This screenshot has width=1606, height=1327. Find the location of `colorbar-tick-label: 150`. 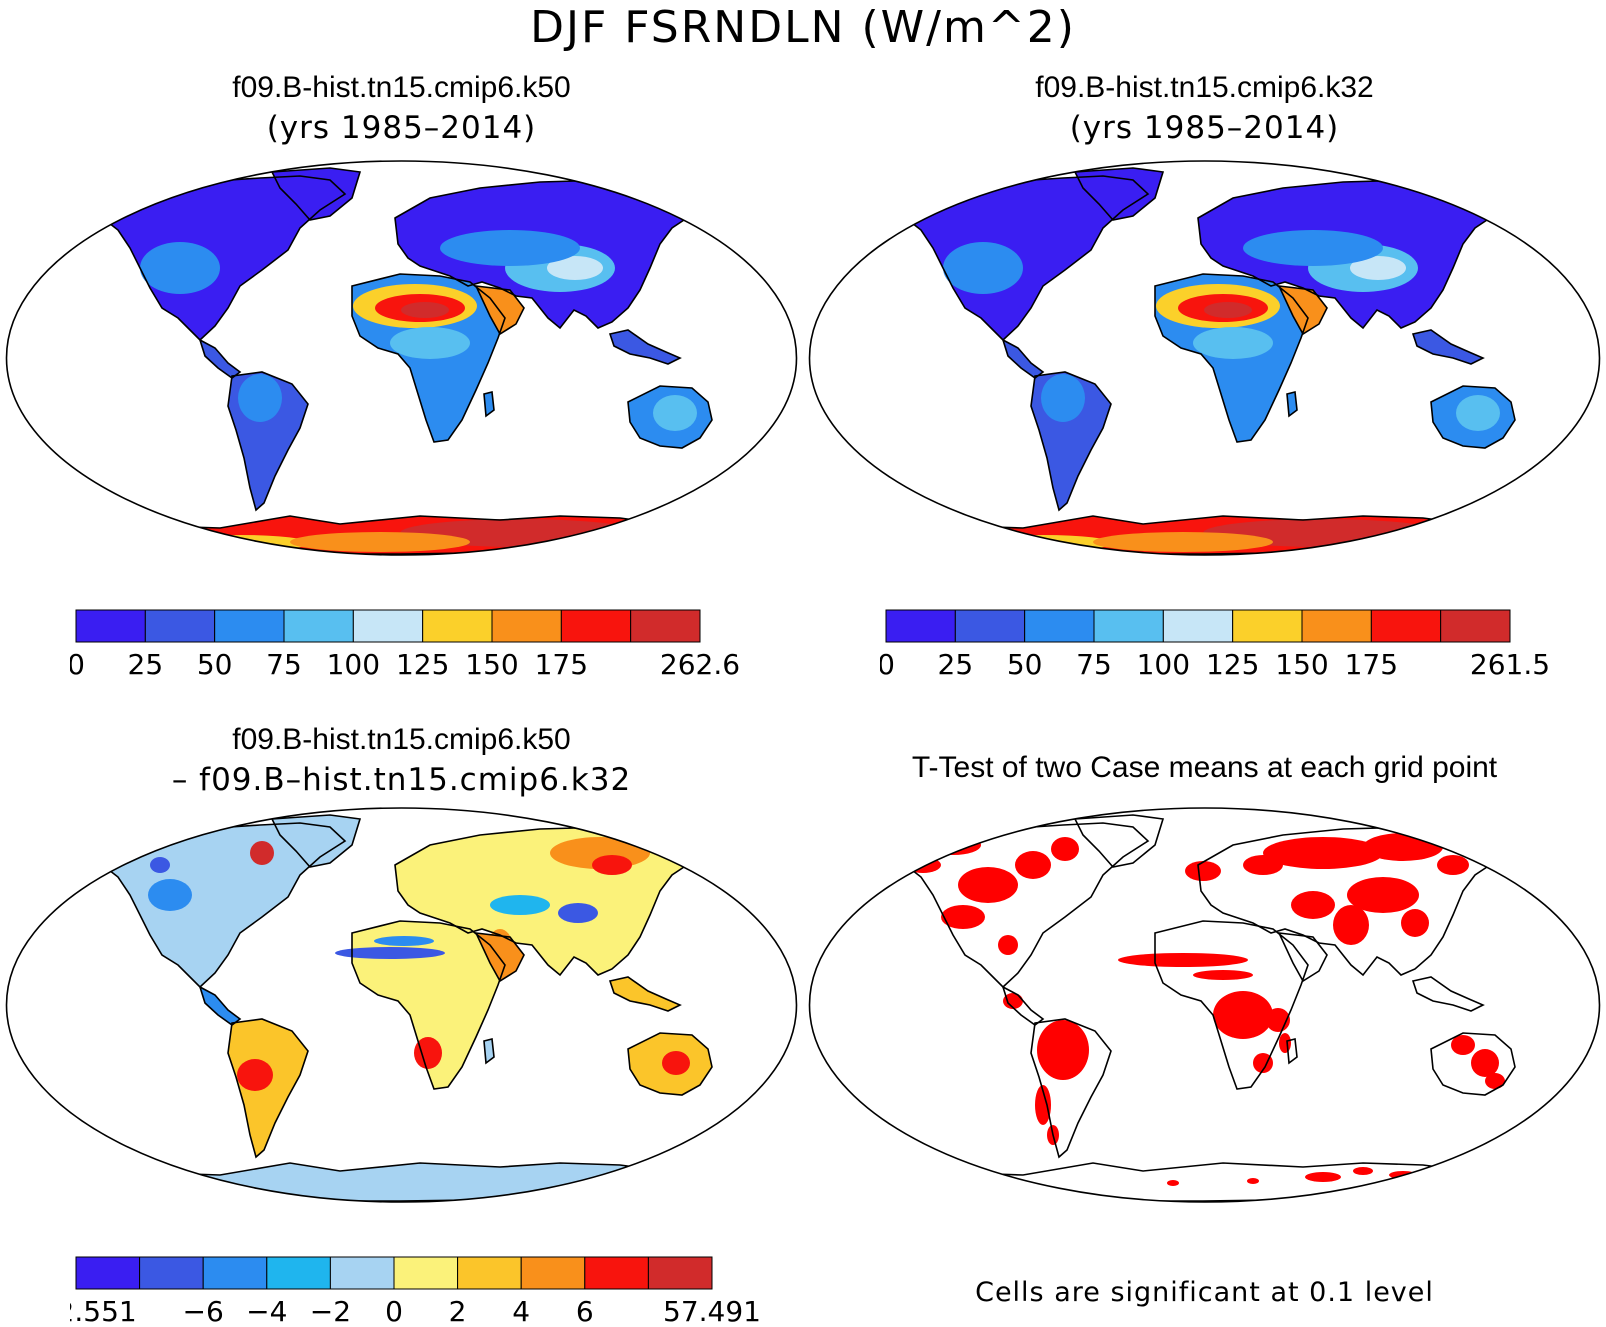

colorbar-tick-label: 150 is located at coordinates (1301, 664).